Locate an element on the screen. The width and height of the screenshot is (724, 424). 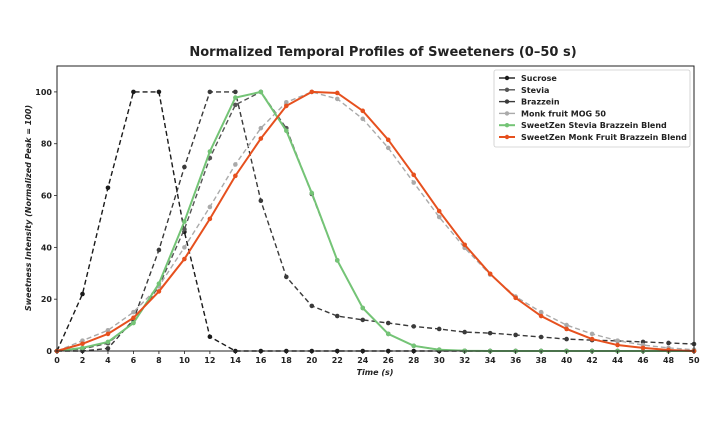
legend-item: Sucrose is located at coordinates (528, 78).